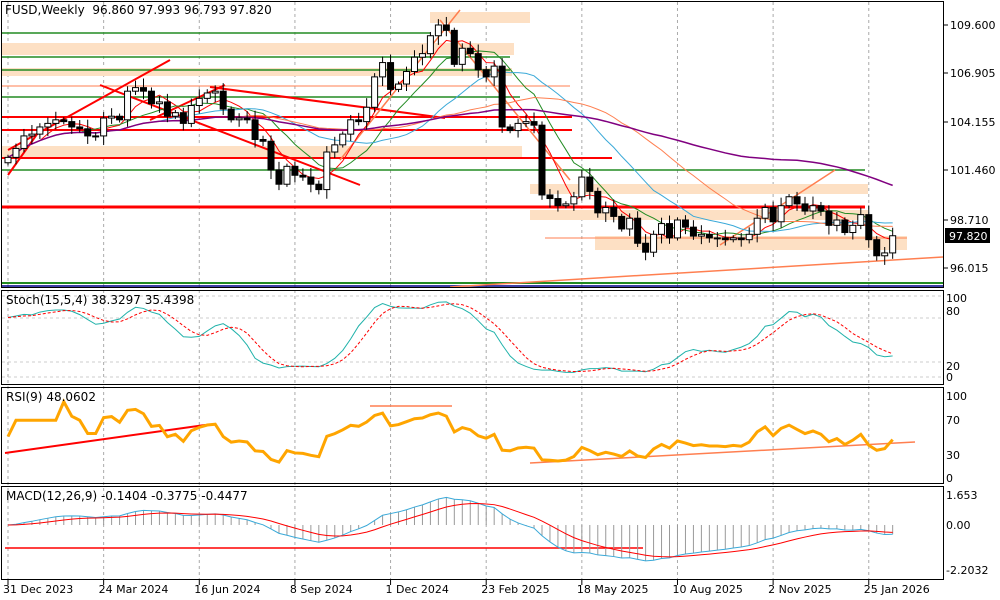 The image size is (1000, 600). Describe the element at coordinates (953, 420) in the screenshot. I see `indicator-tick-label: 70` at that location.